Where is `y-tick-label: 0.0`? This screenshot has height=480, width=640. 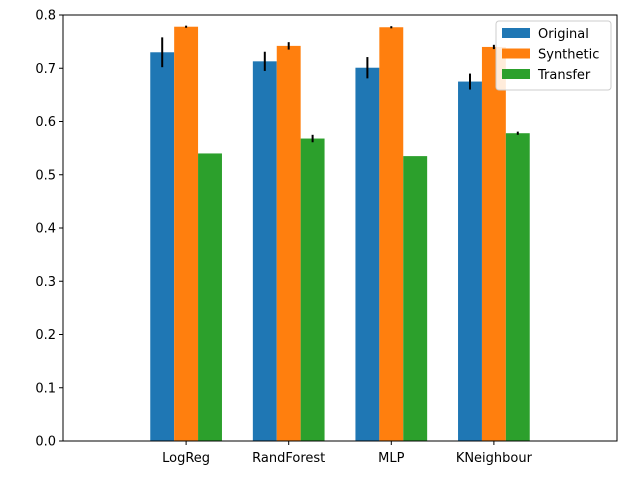
y-tick-label: 0.0 is located at coordinates (45, 442).